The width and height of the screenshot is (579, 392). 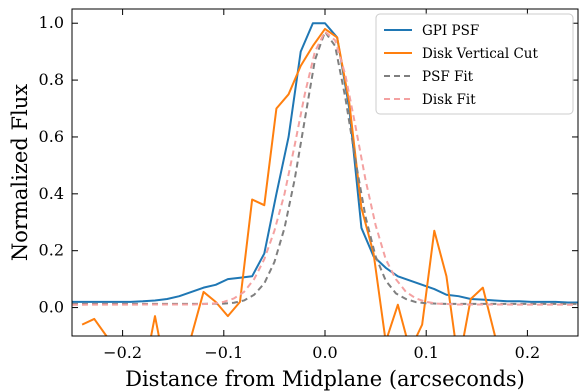 I want to click on legend-label: PSF Fit, so click(x=448, y=77).